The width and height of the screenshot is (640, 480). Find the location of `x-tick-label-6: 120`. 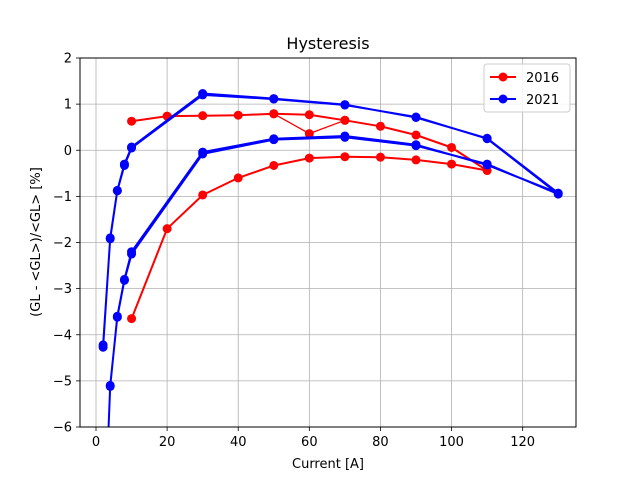

x-tick-label-6: 120 is located at coordinates (522, 442).